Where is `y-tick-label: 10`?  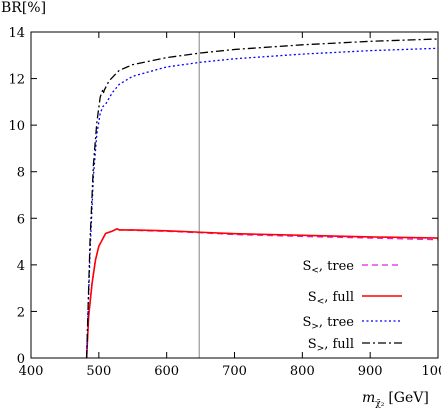 y-tick-label: 10 is located at coordinates (16, 126).